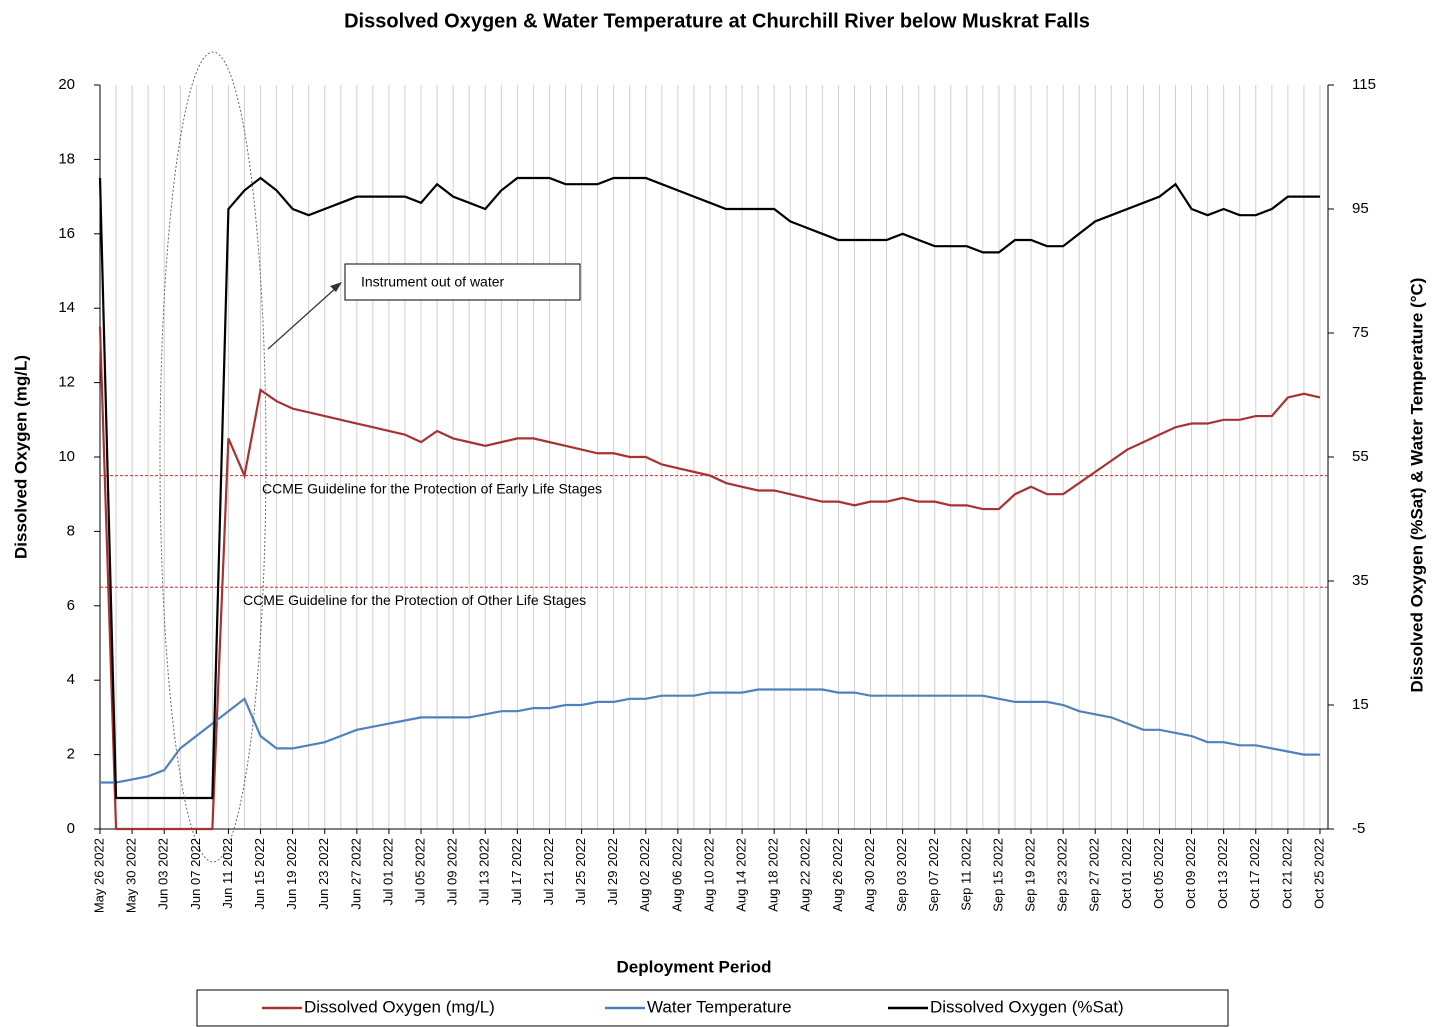  What do you see at coordinates (694, 966) in the screenshot?
I see `x-axis-title: Deployment Period` at bounding box center [694, 966].